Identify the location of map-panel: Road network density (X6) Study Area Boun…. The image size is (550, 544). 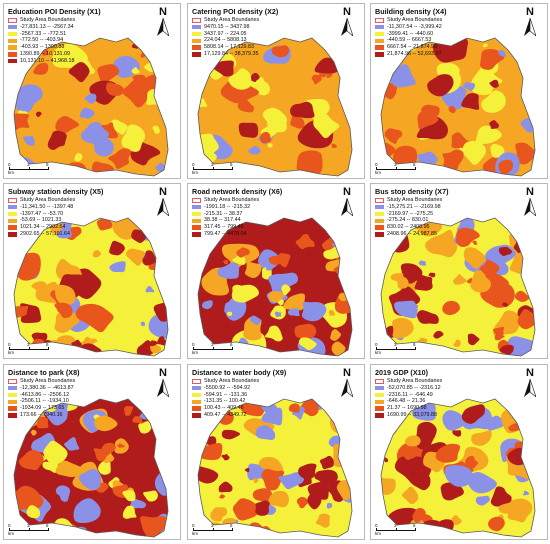
(276, 271).